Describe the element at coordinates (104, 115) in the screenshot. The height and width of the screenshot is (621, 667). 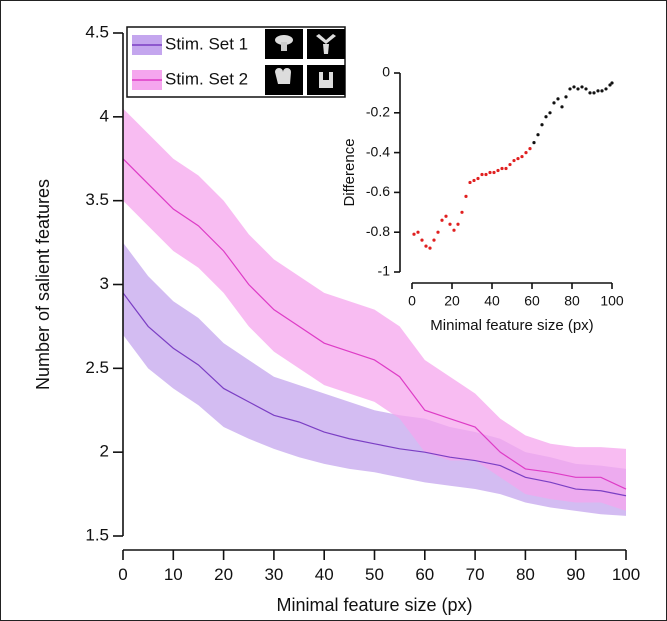
I see `y-tick-label: 4` at that location.